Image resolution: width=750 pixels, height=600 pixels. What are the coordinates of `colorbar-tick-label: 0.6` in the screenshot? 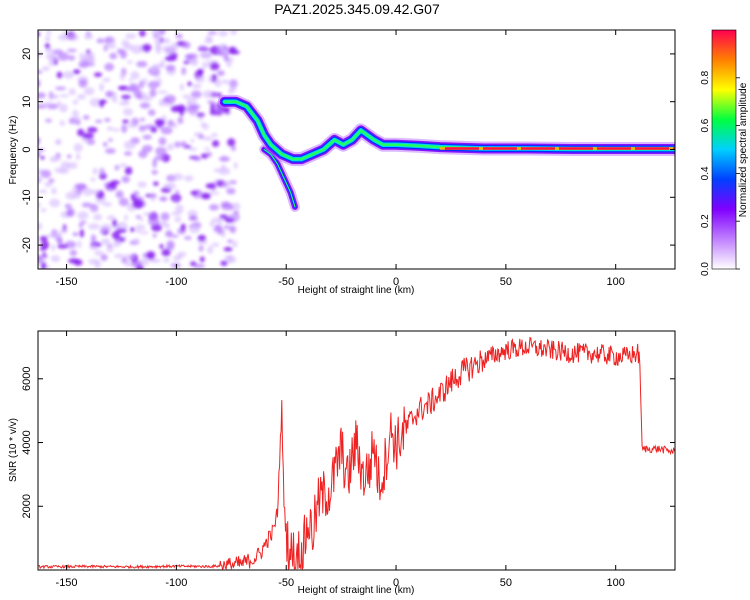 It's located at (705, 125).